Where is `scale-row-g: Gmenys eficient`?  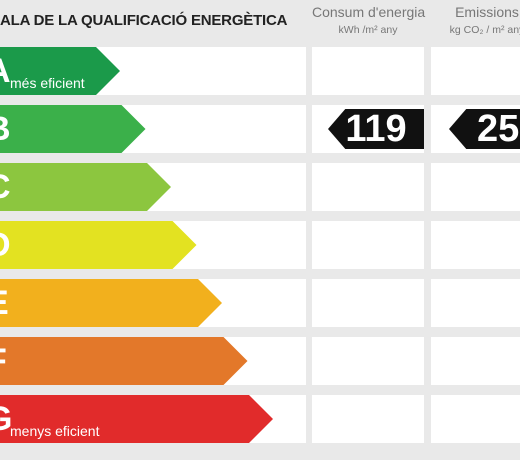
scale-row-g: Gmenys eficient is located at coordinates (153, 419).